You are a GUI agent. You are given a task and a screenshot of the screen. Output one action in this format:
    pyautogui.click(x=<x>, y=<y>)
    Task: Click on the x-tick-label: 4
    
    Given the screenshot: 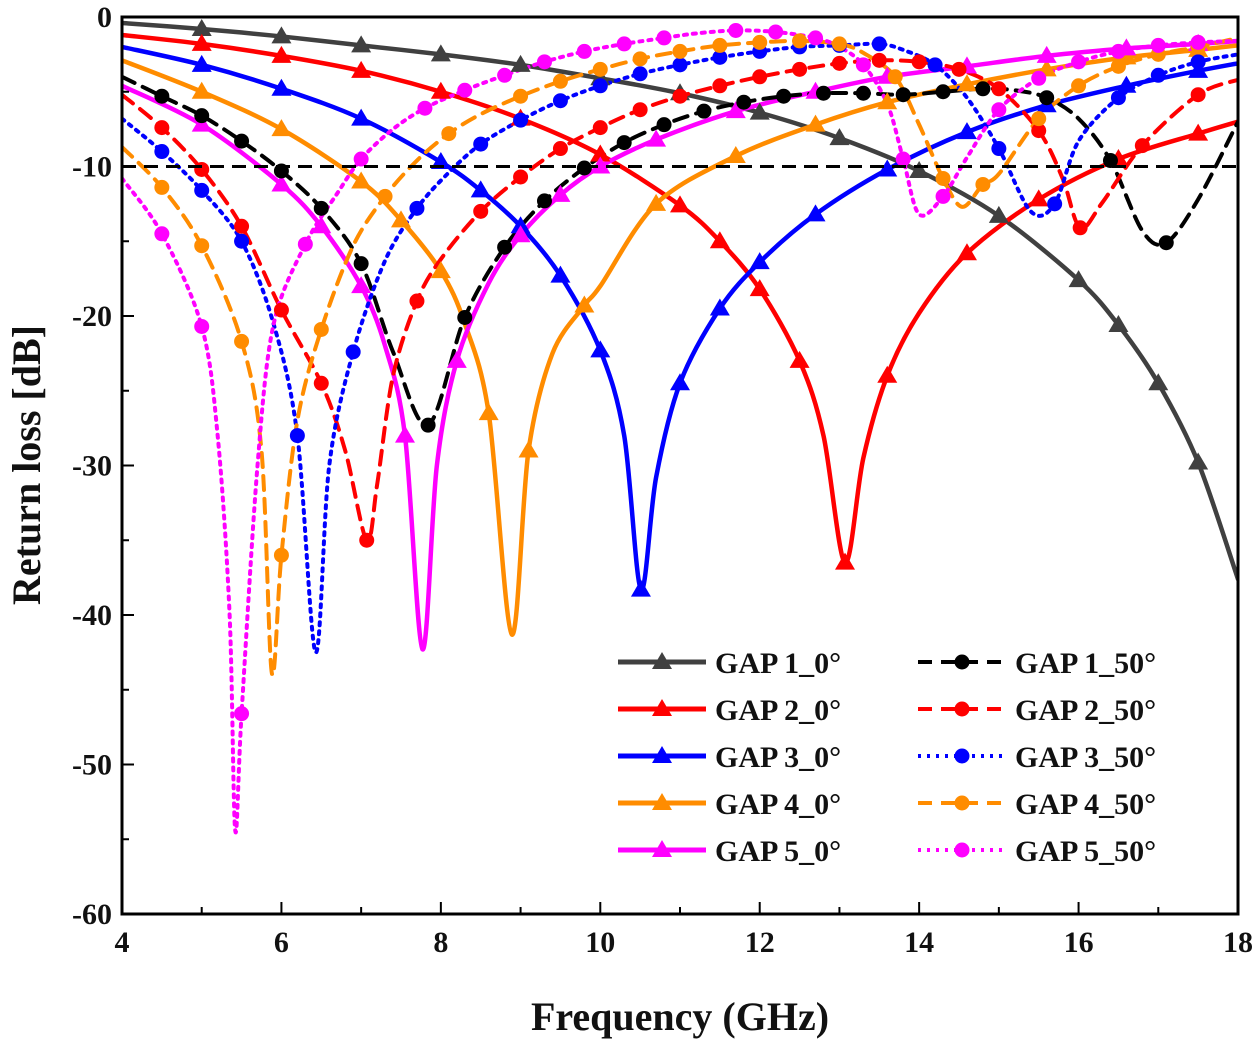 What is the action you would take?
    pyautogui.click(x=122, y=942)
    